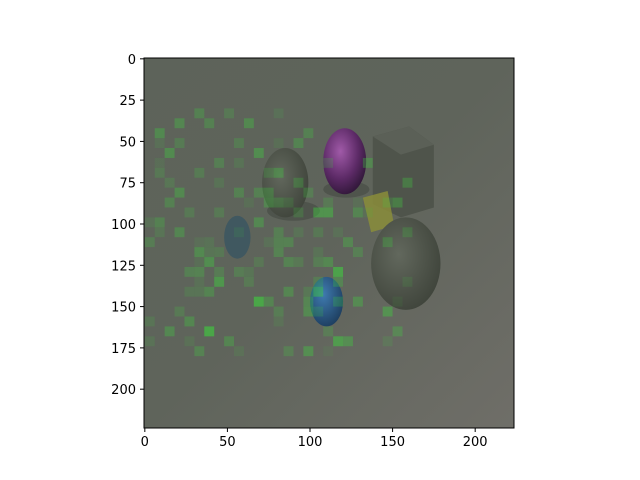 The height and width of the screenshot is (480, 640). Describe the element at coordinates (123, 225) in the screenshot. I see `y-tick-label: 100` at that location.